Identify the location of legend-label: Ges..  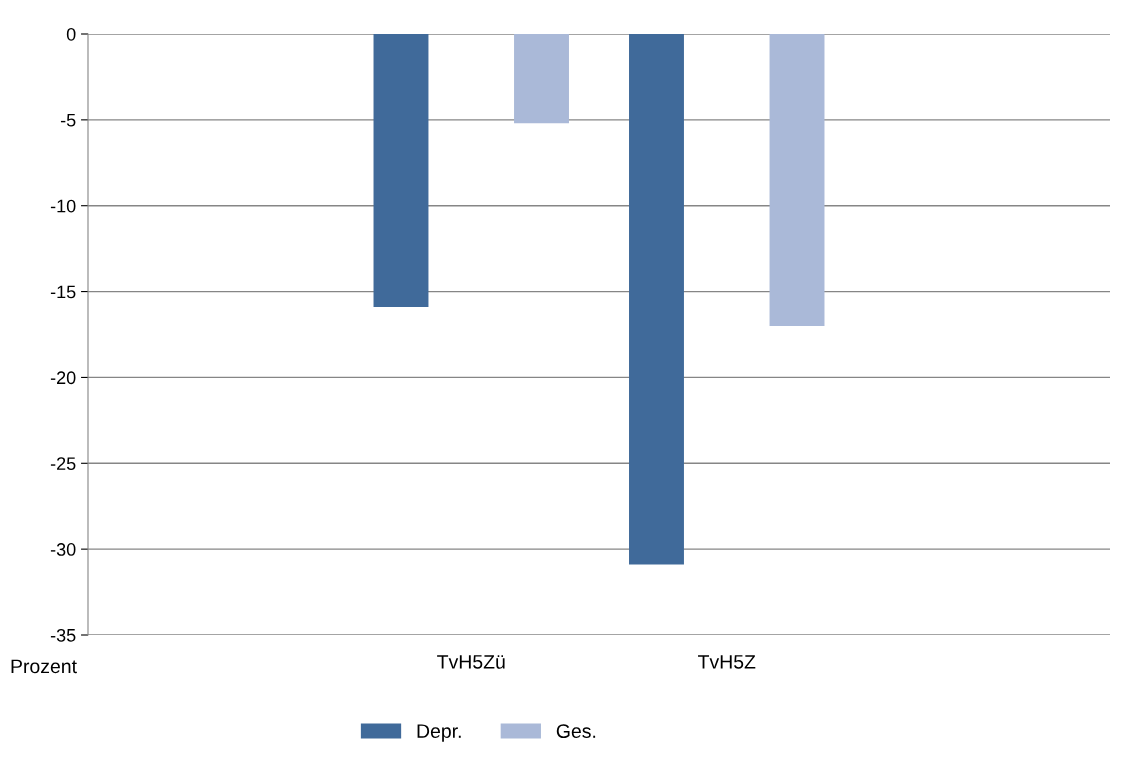
(576, 731).